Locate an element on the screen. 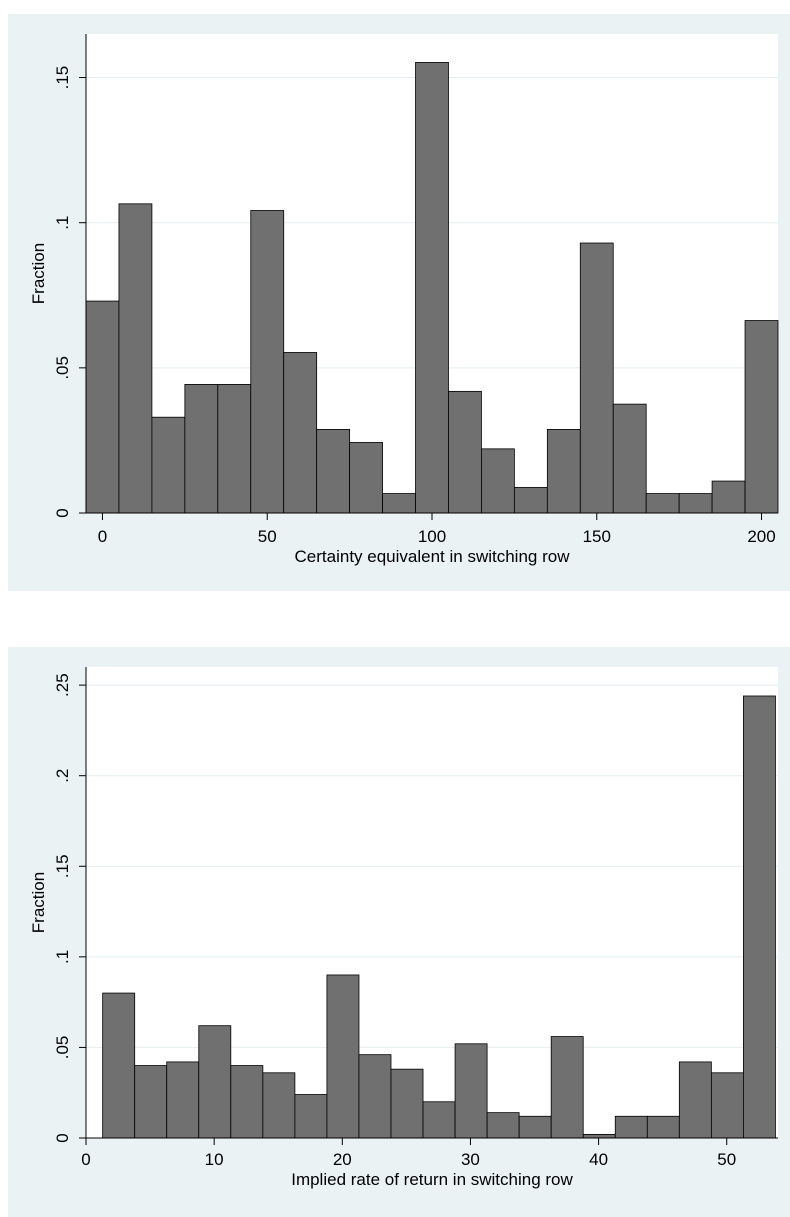 This screenshot has height=1217, width=790. x-tick-label: 40 is located at coordinates (598, 1159).